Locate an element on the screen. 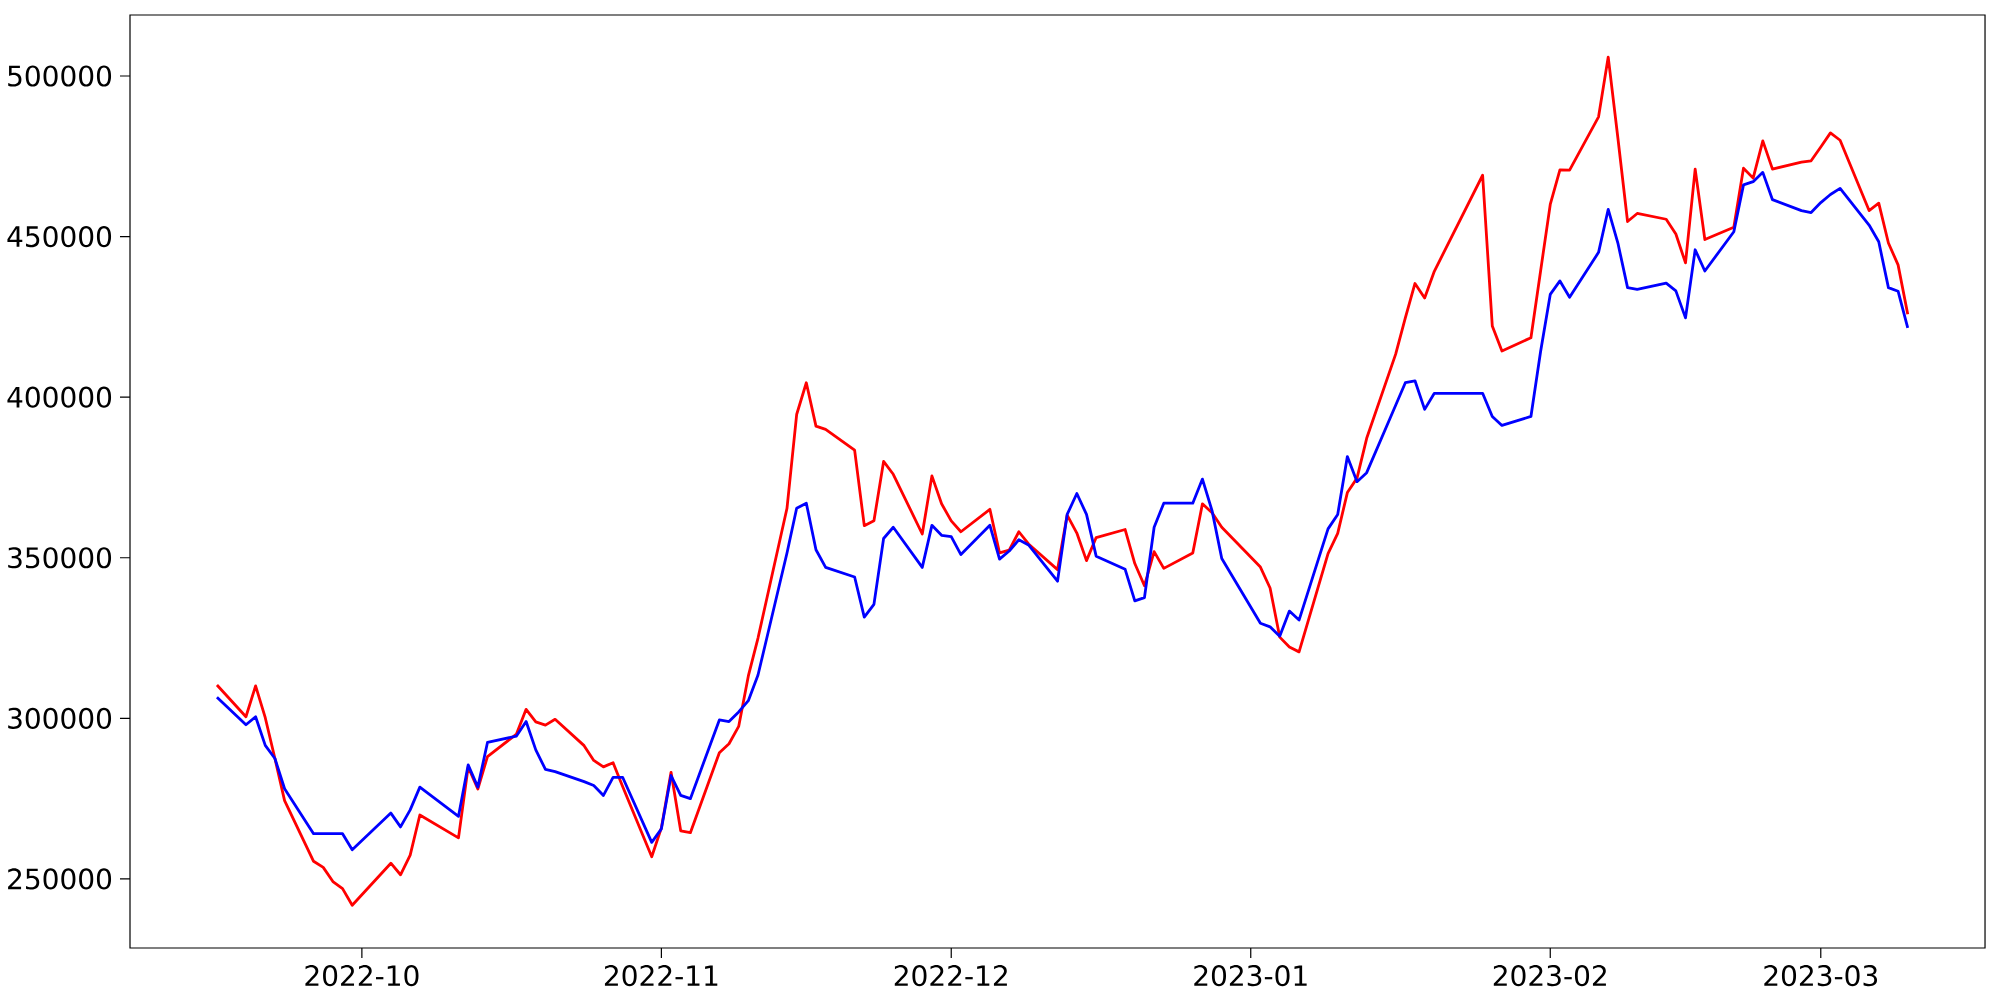 The image size is (2000, 1000). x-tick-label: 2022-12 is located at coordinates (950, 976).